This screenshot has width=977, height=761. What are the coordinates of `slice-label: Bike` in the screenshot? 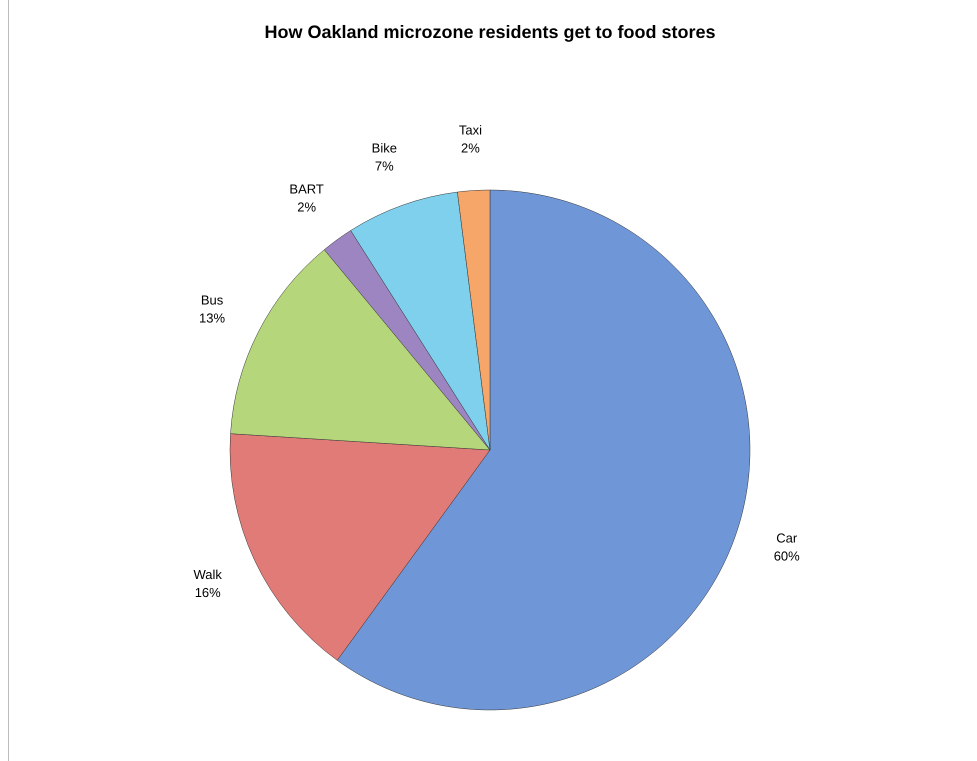 It's located at (384, 148).